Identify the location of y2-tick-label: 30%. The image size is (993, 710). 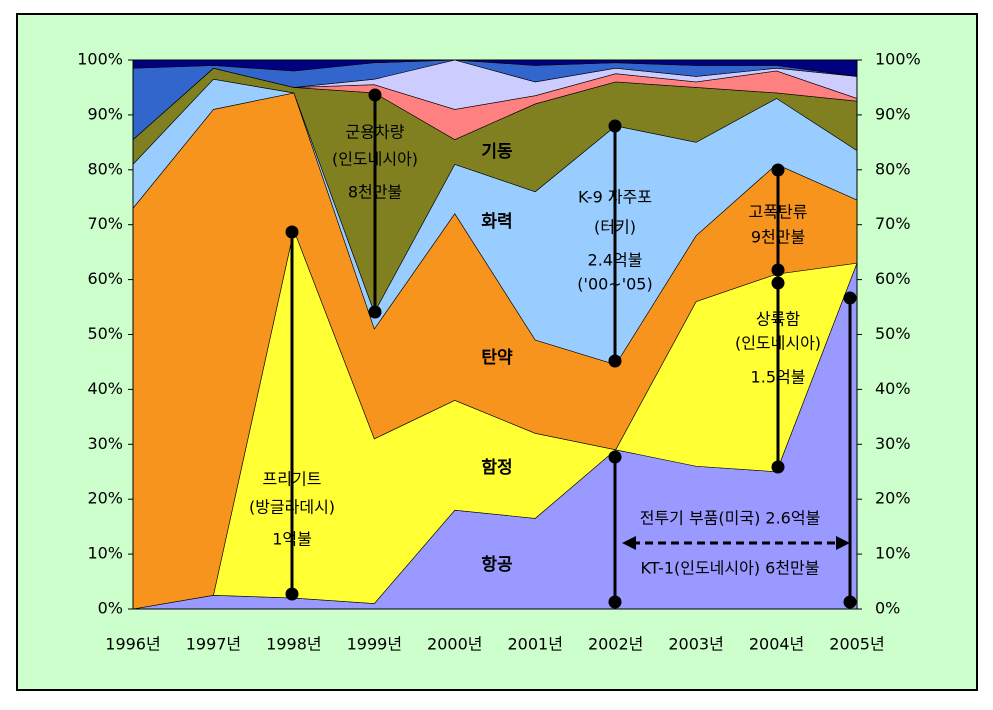
(893, 443).